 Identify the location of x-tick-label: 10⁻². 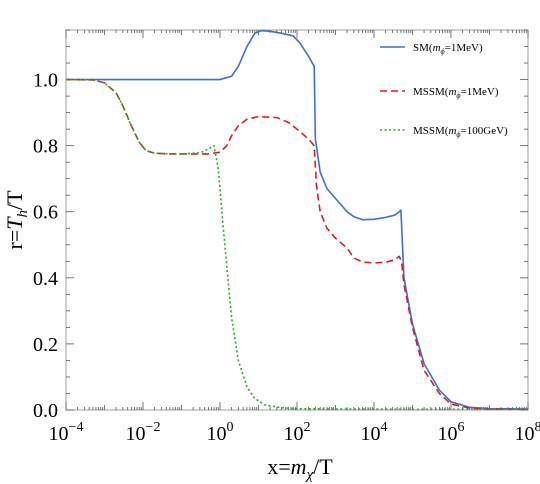
(143, 432).